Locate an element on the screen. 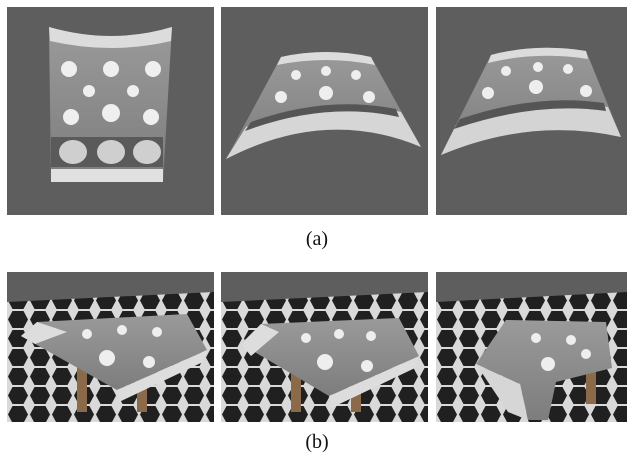 This screenshot has width=634, height=457. cloth-hanging-image is located at coordinates (110, 104).